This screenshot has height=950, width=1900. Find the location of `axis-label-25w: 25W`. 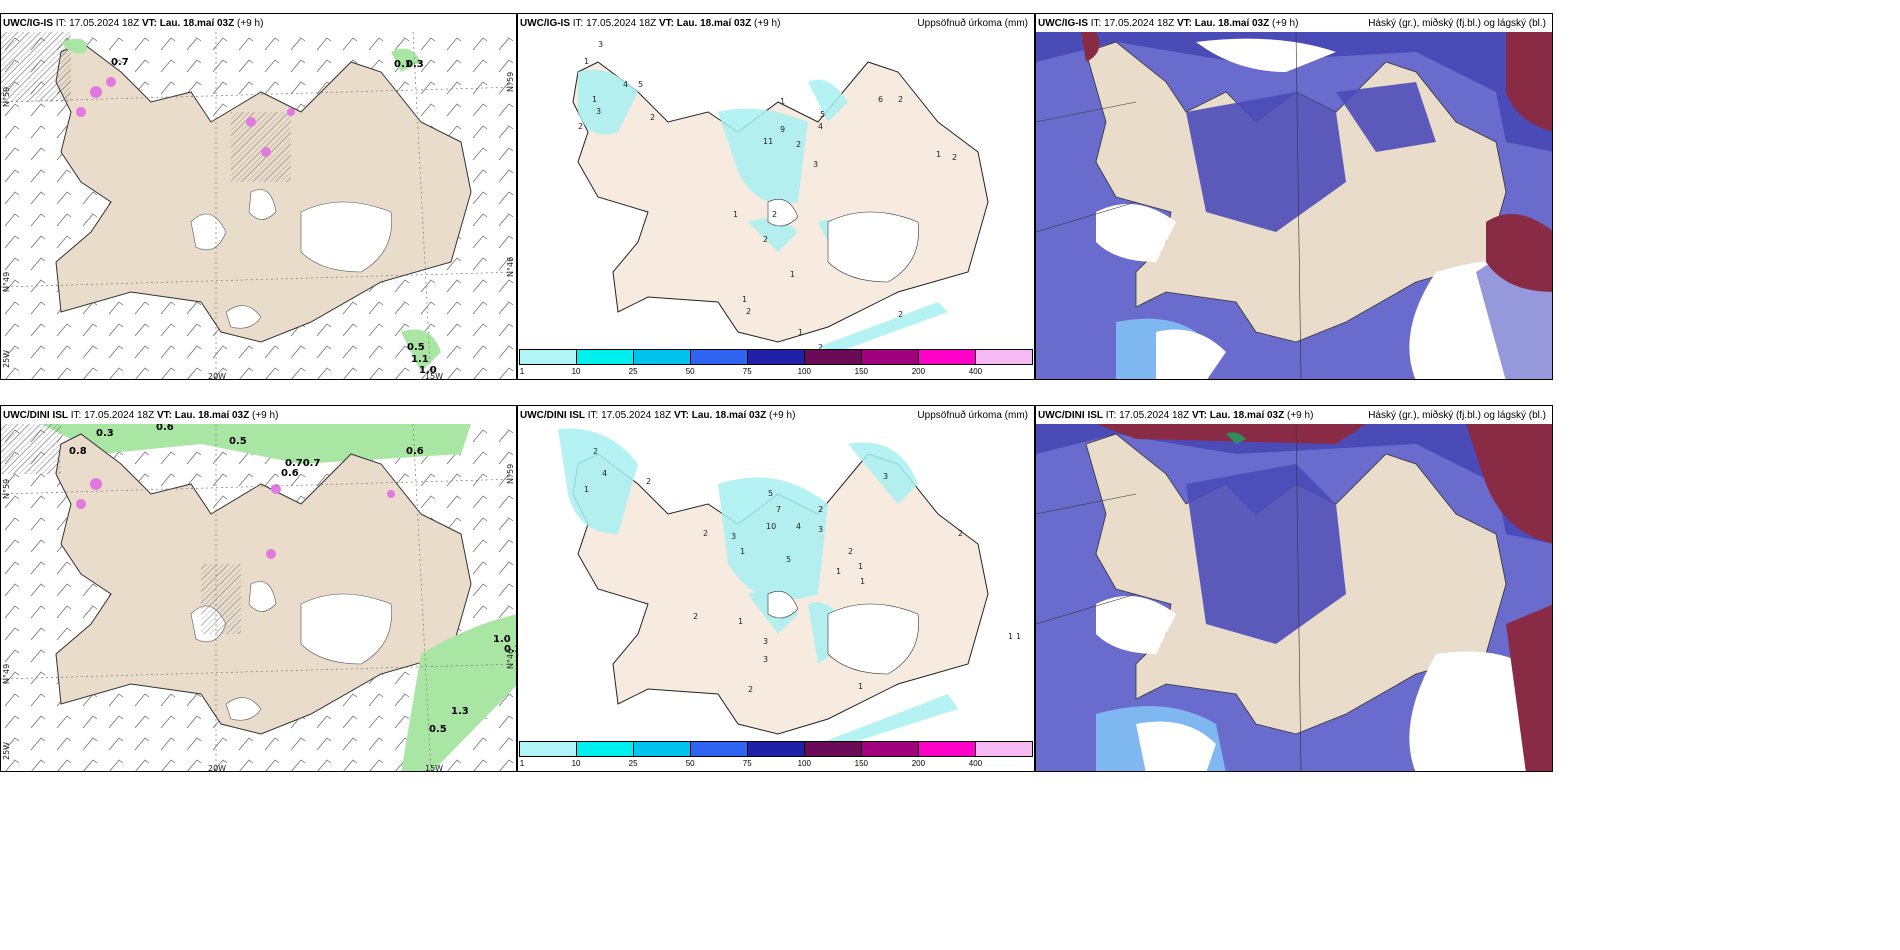

axis-label-25w: 25W is located at coordinates (6, 751).